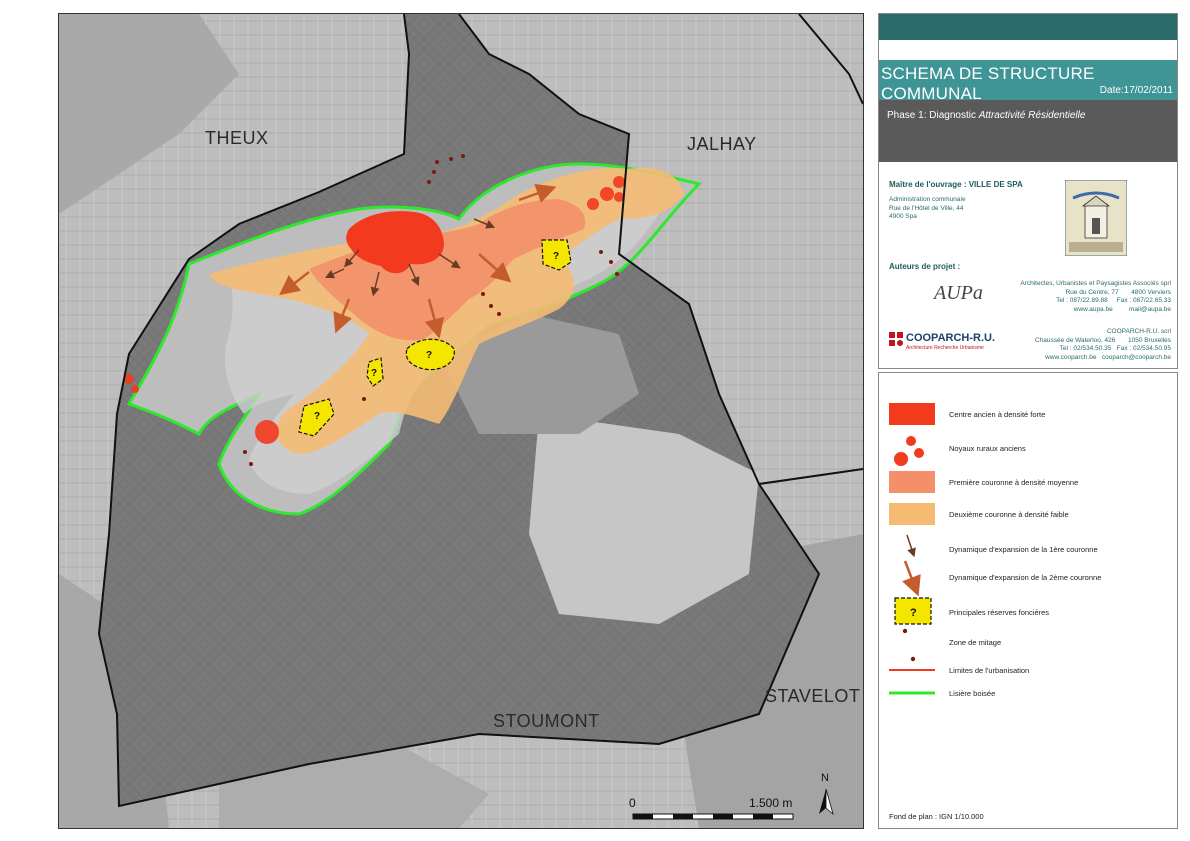 Image resolution: width=1190 pixels, height=841 pixels. I want to click on legend-symbol-arrow-second, so click(911, 578).